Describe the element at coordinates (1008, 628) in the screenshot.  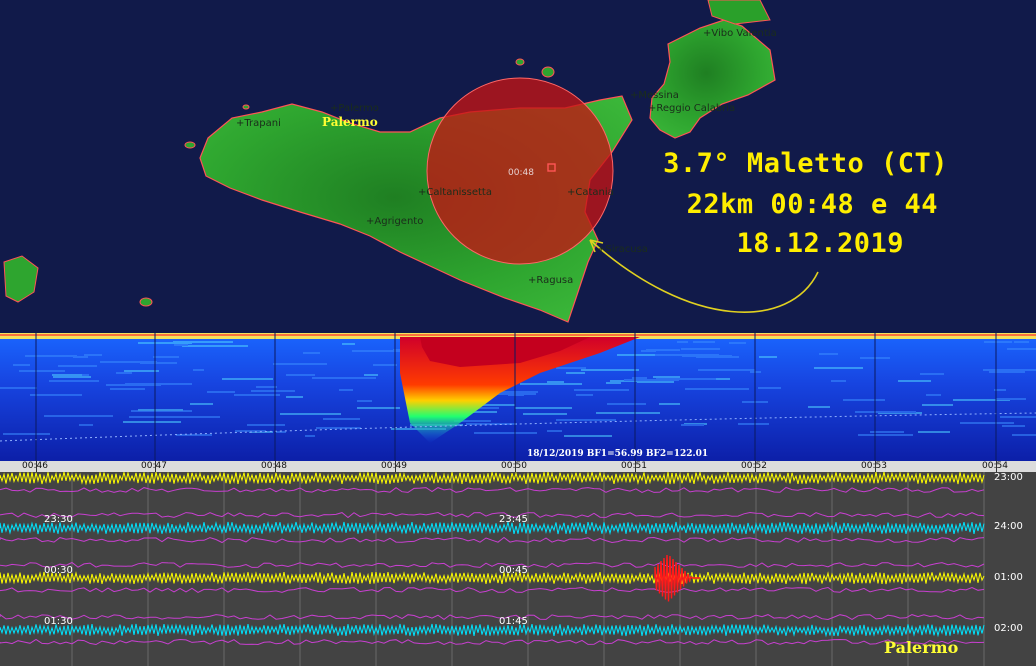
I see `hour-label: 02:00` at that location.